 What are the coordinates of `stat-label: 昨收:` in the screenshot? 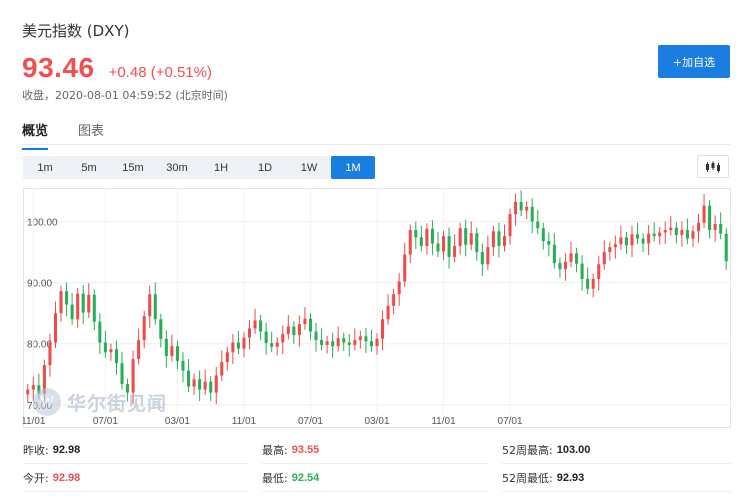 It's located at (36, 450).